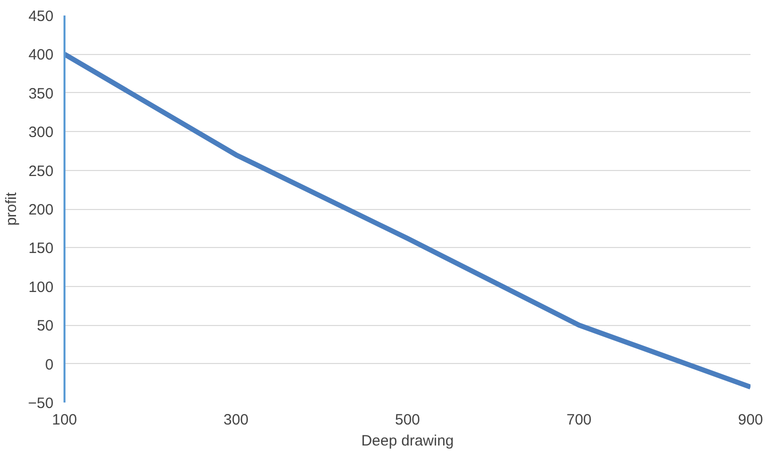  I want to click on x-tick-label: 500, so click(407, 420).